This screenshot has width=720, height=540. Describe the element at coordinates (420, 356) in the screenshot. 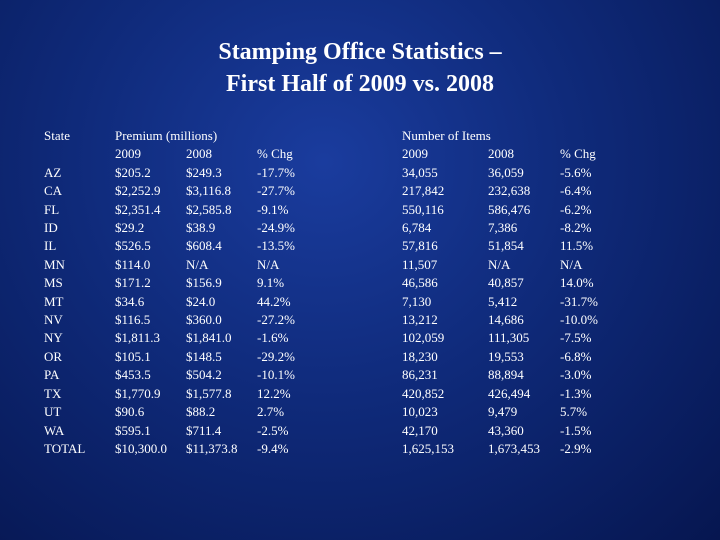

I see `items-2009-cell: 18,230` at that location.